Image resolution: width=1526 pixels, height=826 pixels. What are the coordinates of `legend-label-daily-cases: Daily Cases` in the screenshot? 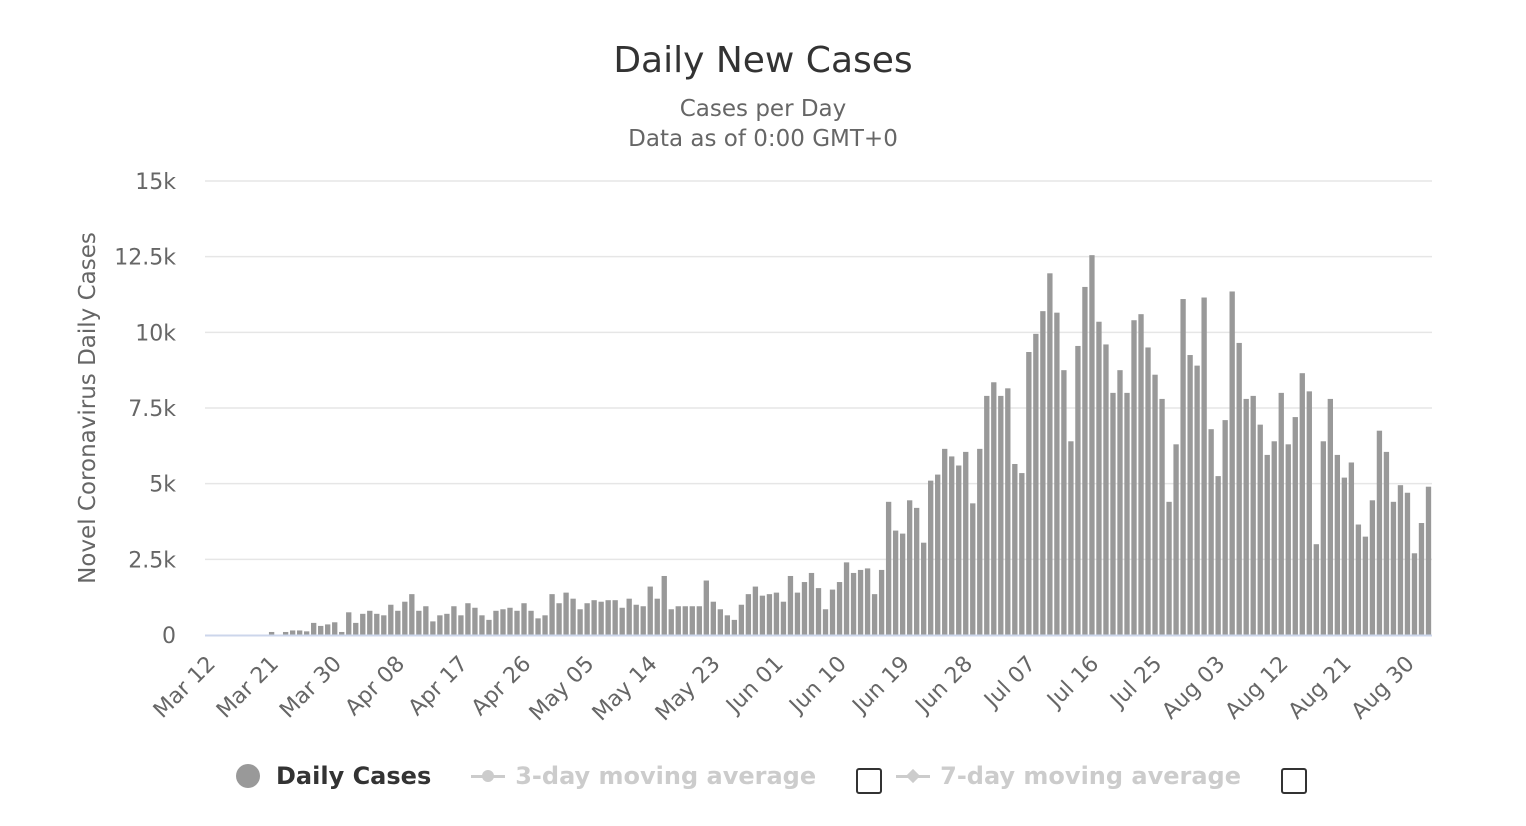 It's located at (354, 776).